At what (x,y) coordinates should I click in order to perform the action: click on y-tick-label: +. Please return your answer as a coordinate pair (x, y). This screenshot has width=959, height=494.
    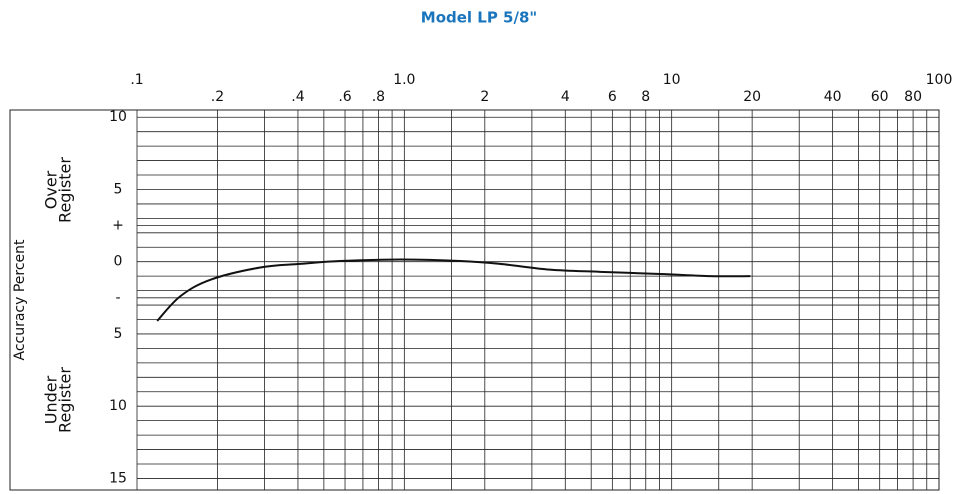
    Looking at the image, I should click on (118, 226).